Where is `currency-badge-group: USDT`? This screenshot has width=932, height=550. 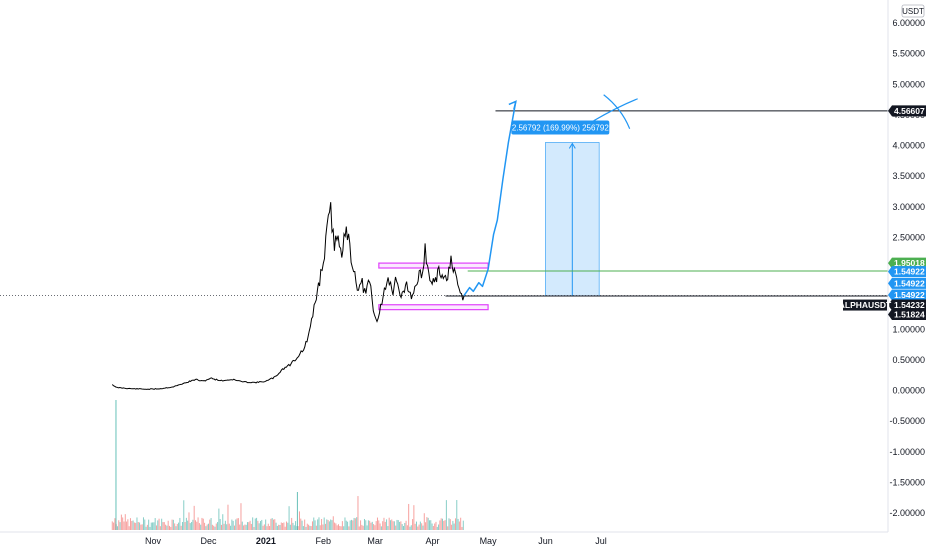 currency-badge-group: USDT is located at coordinates (913, 11).